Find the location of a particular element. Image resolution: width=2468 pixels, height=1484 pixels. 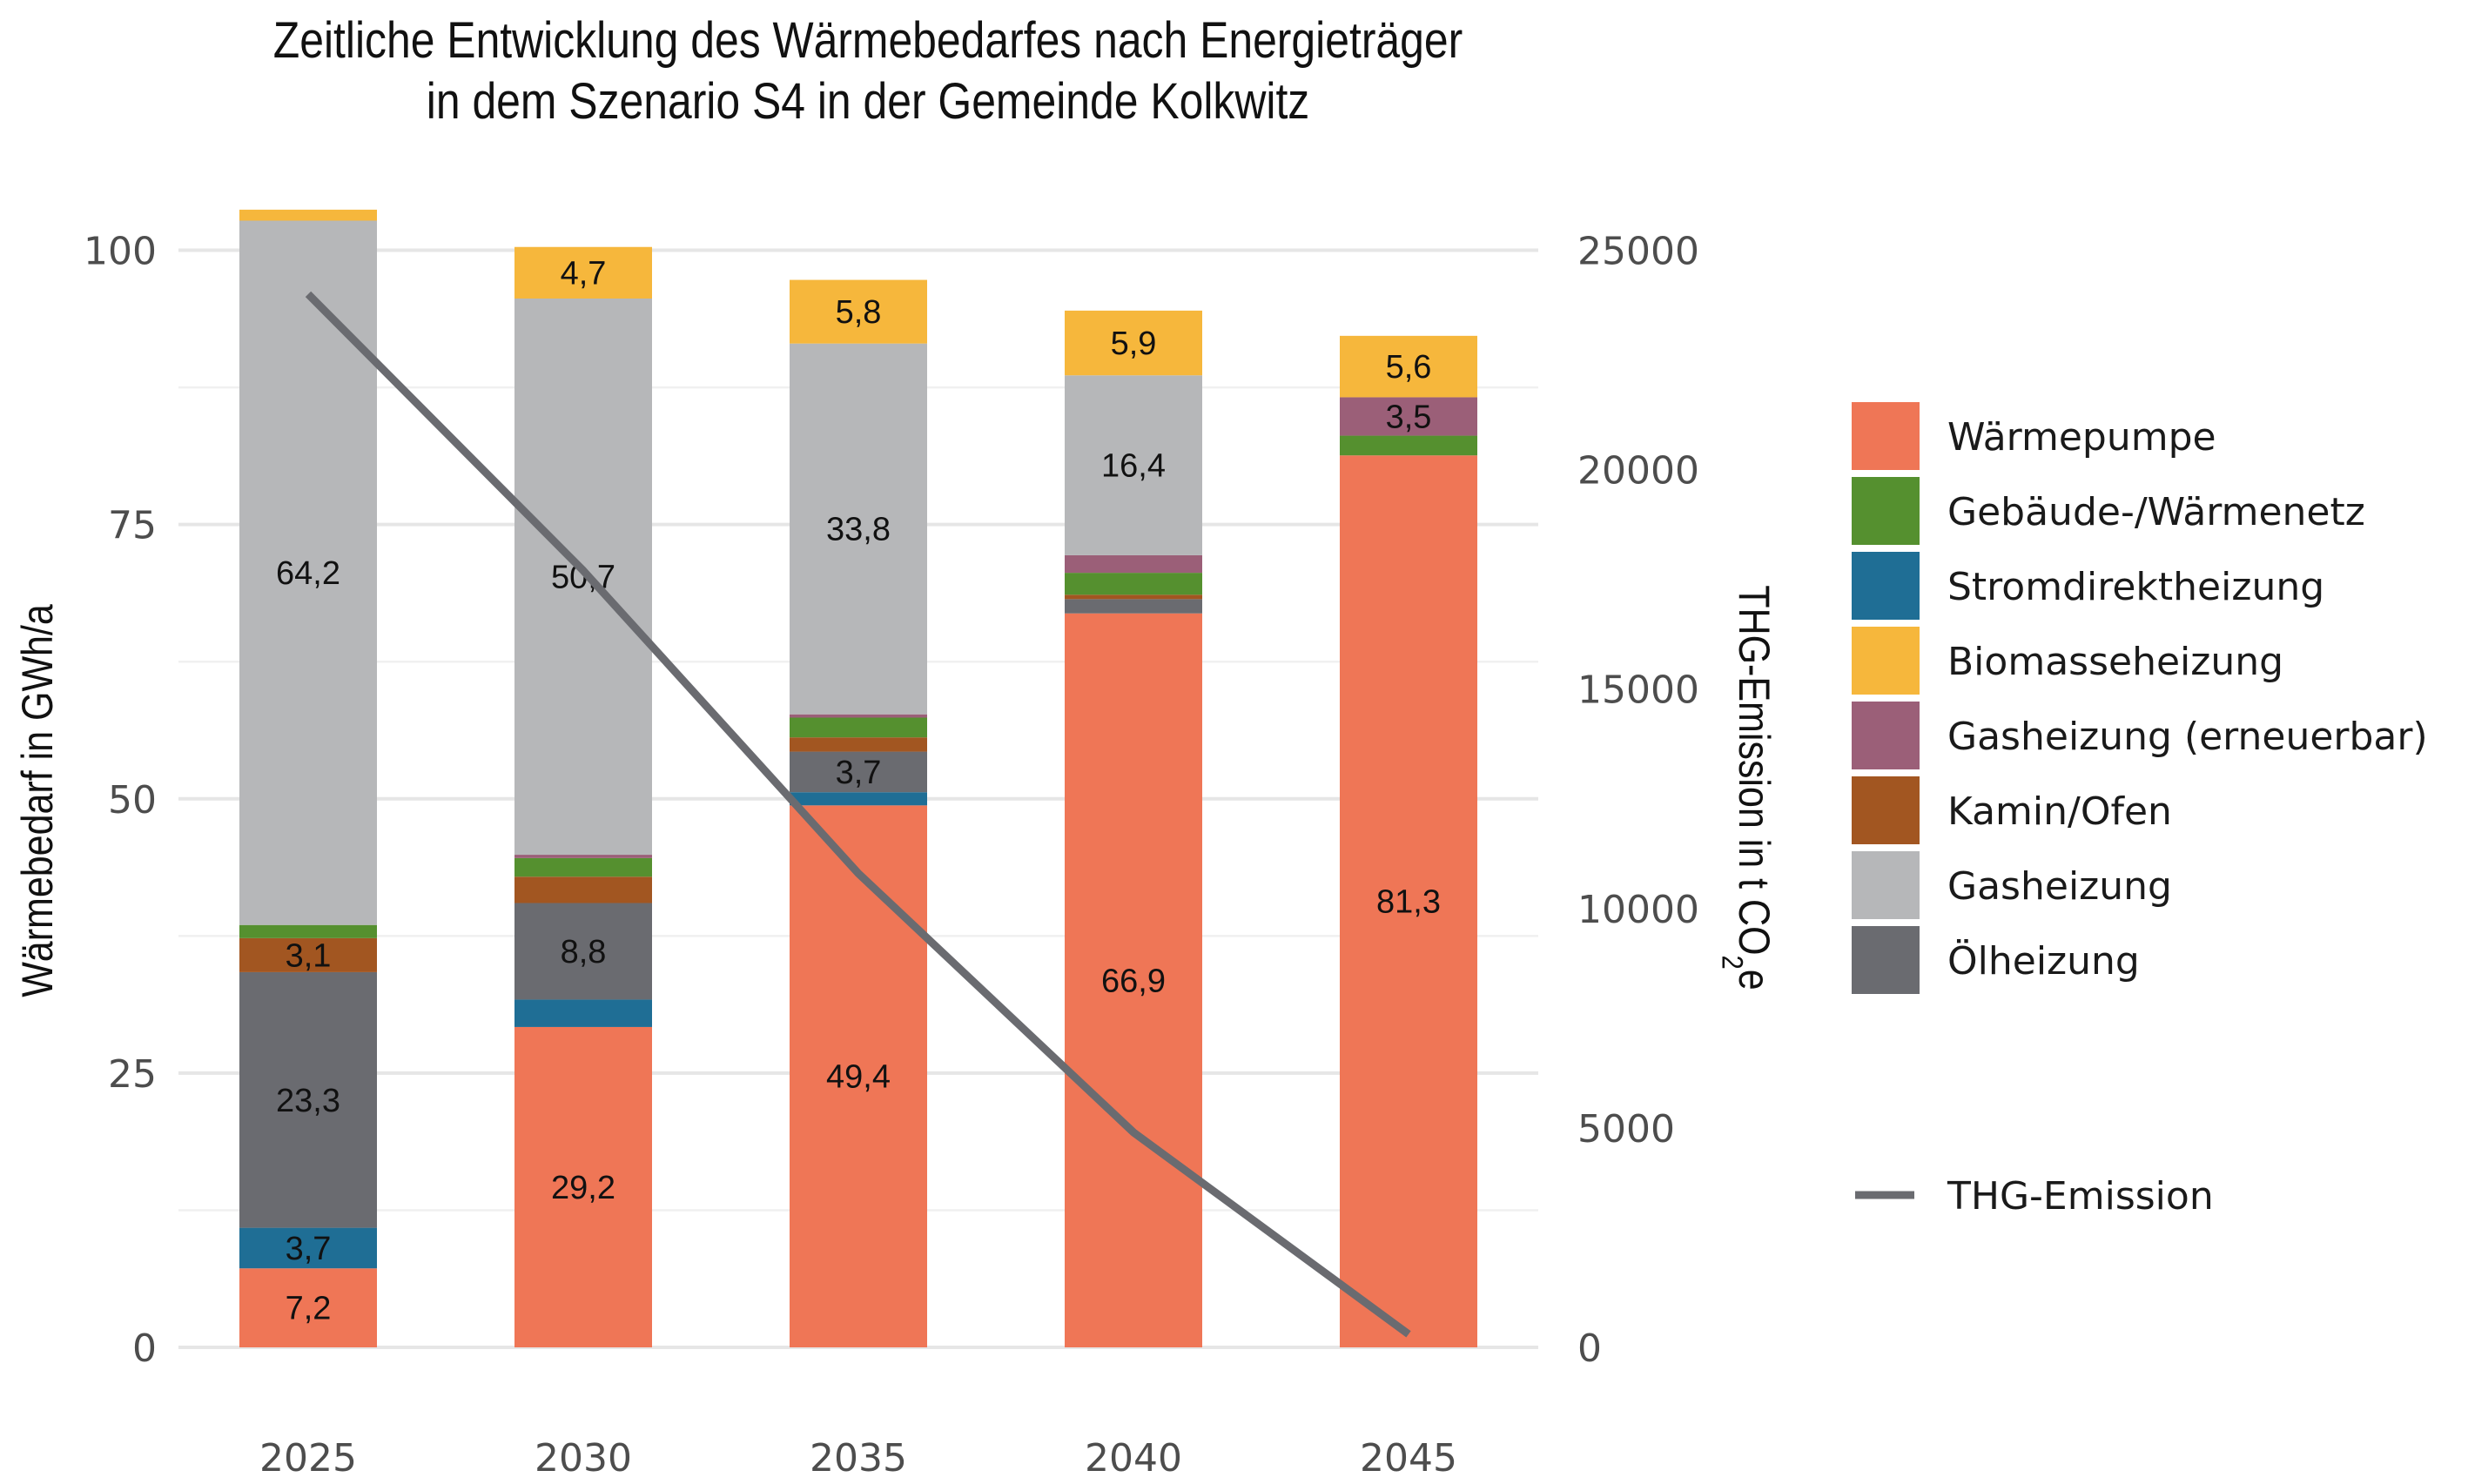

segment-label: 49,4 is located at coordinates (859, 1077).